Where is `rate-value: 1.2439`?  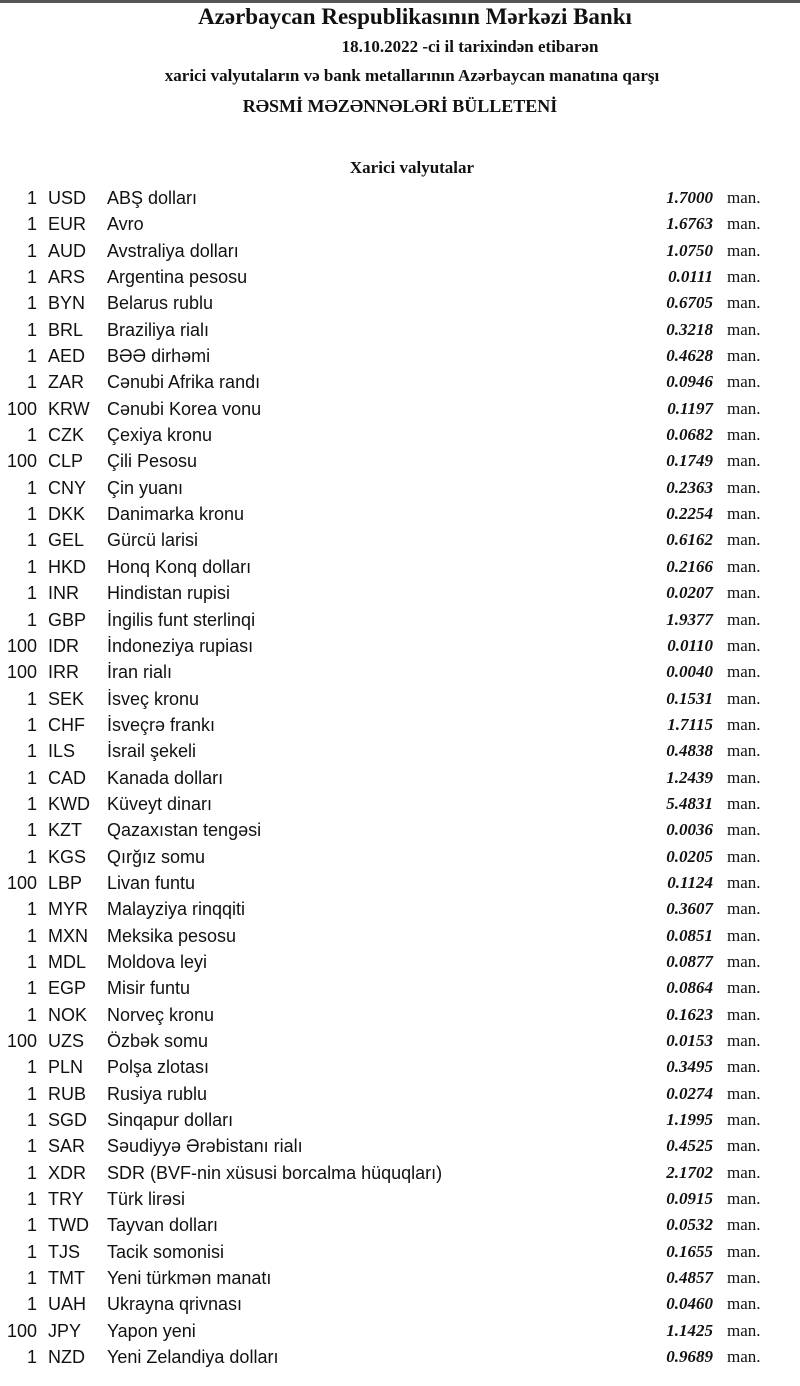 rate-value: 1.2439 is located at coordinates (689, 777).